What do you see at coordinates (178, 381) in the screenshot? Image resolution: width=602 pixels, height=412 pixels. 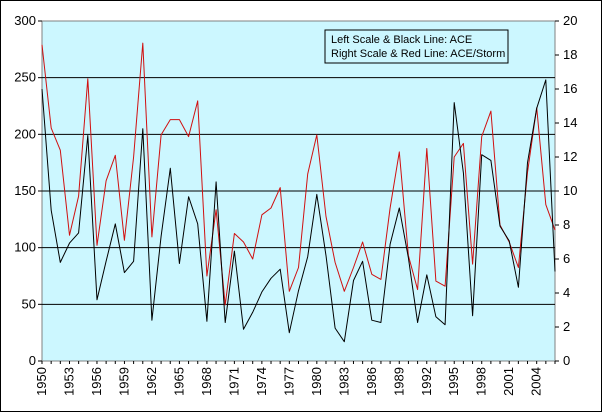 I see `x-tick-label: 1965` at bounding box center [178, 381].